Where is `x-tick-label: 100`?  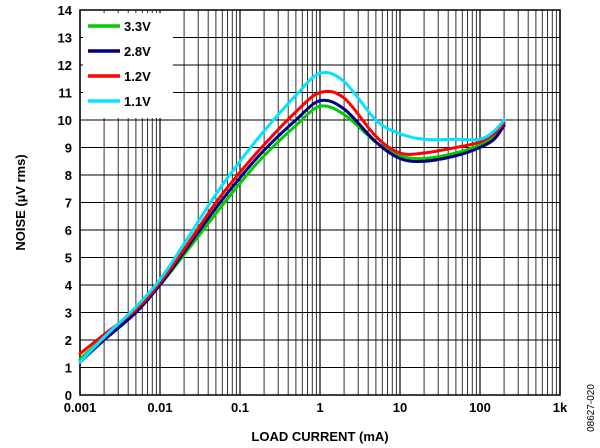 x-tick-label: 100 is located at coordinates (480, 407).